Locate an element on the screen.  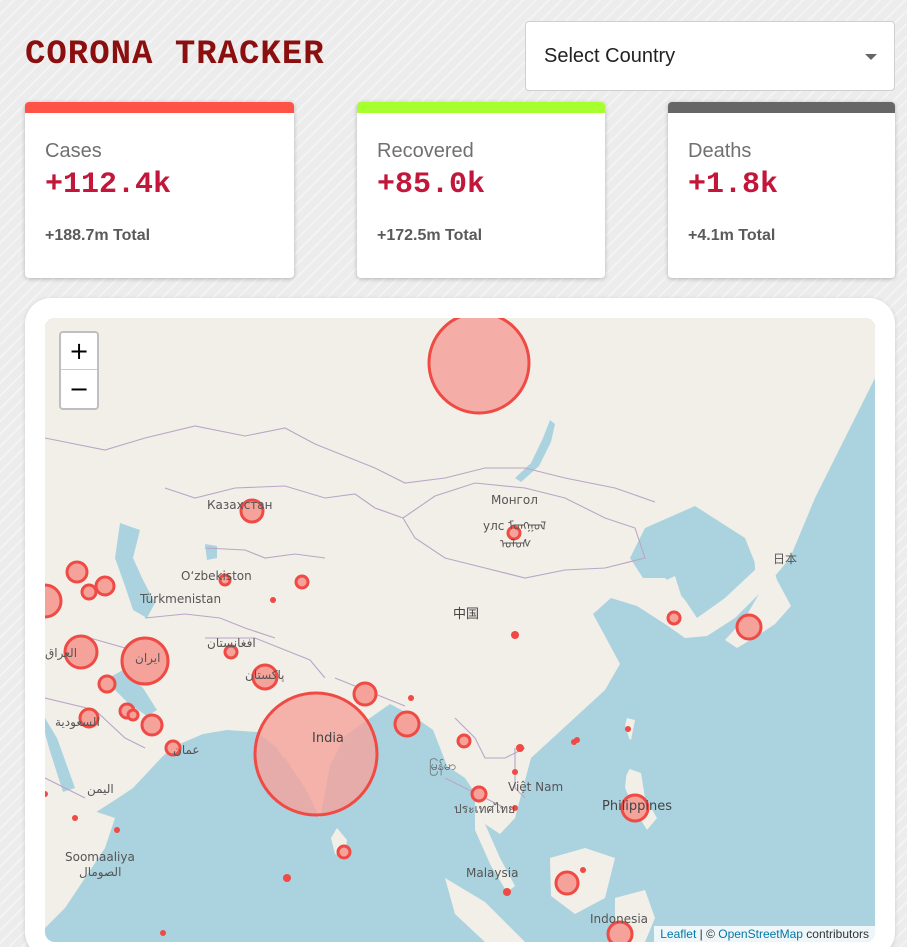
map-label-mongolia-2: улс ᠮᠣᠩᠭᠣᠯ is located at coordinates (515, 526).